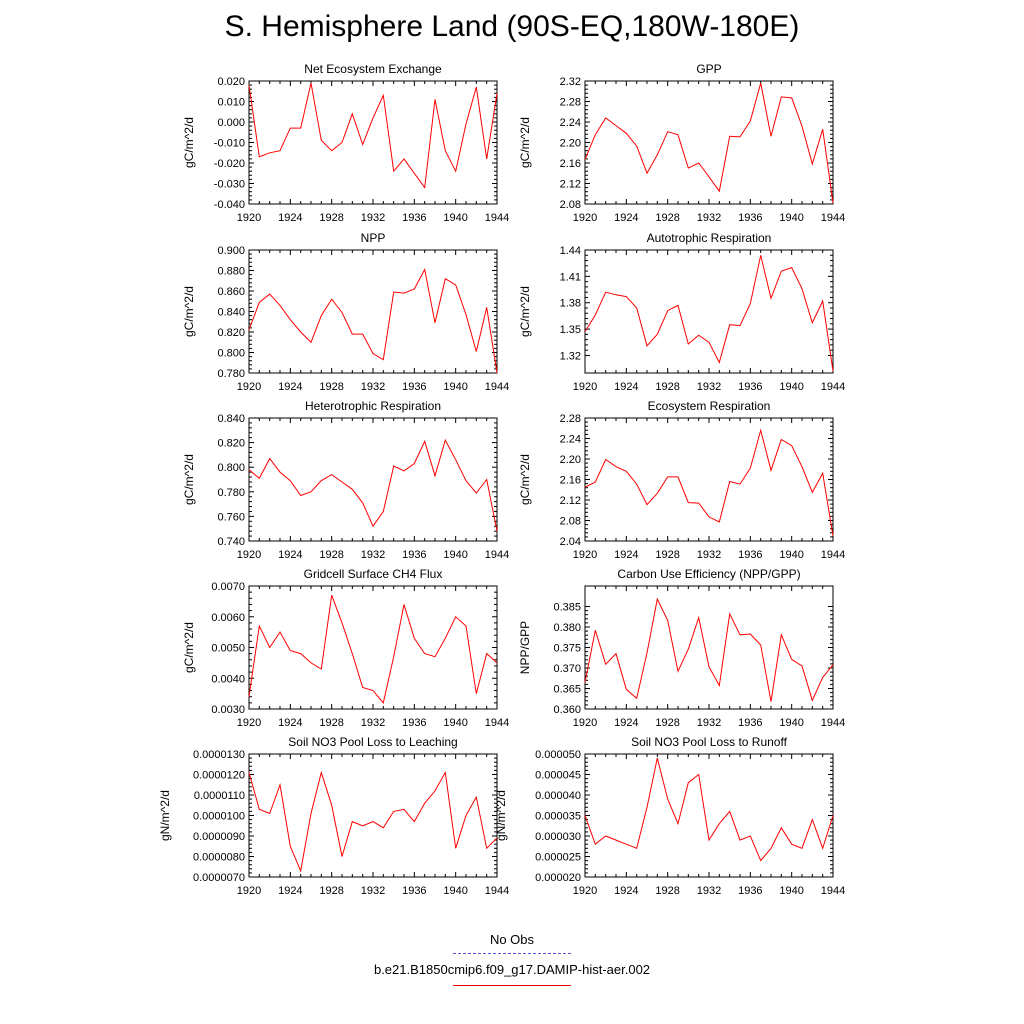 Image resolution: width=1024 pixels, height=1024 pixels. Describe the element at coordinates (231, 251) in the screenshot. I see `y-tick-label: 0.900` at that location.